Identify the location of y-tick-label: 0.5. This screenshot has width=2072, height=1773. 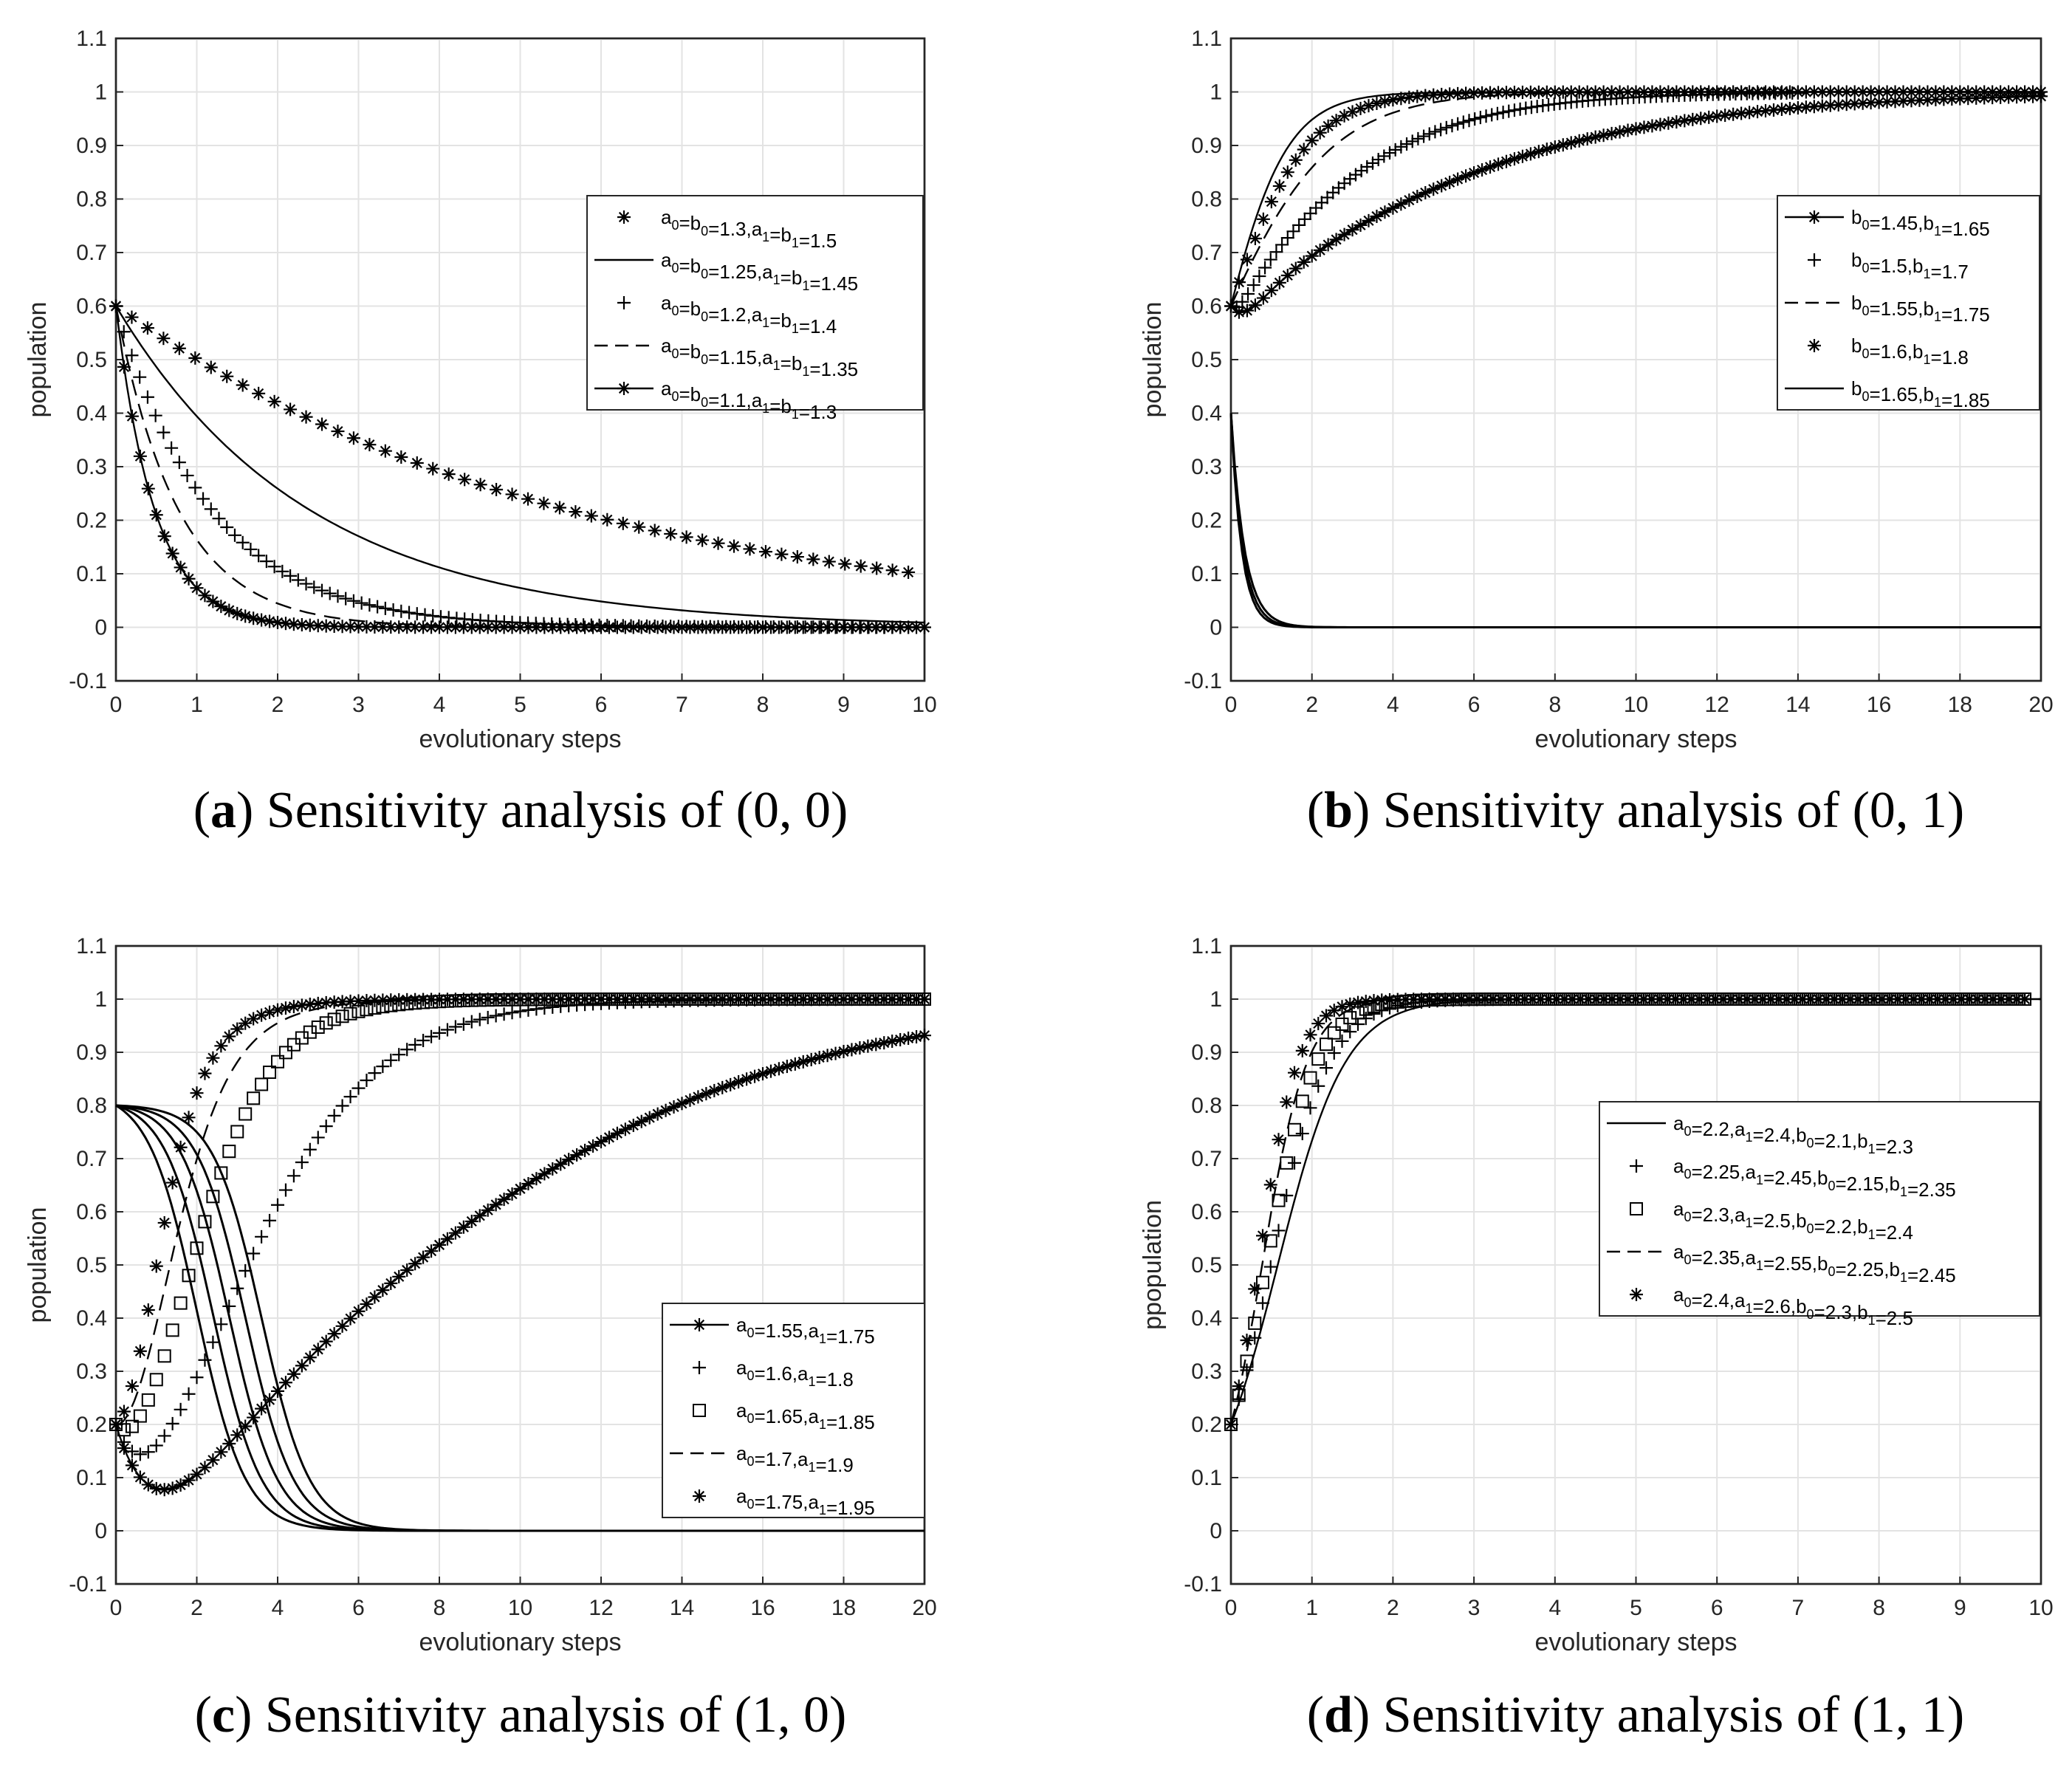
(1207, 360).